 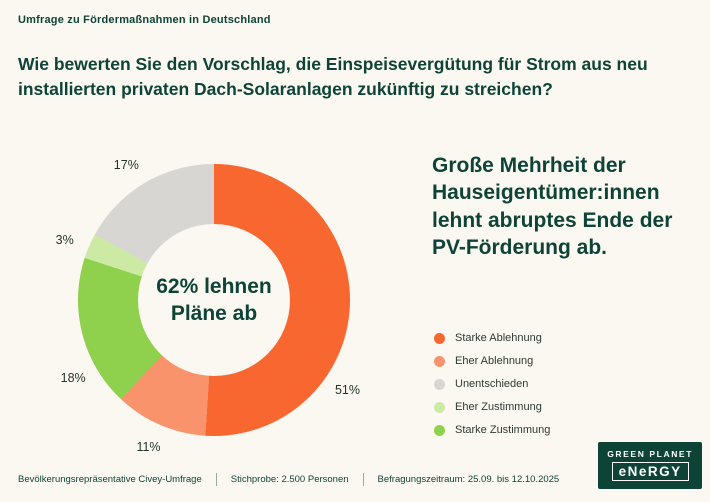 I want to click on legend-item-label: Starke Ablehnung, so click(x=498, y=338).